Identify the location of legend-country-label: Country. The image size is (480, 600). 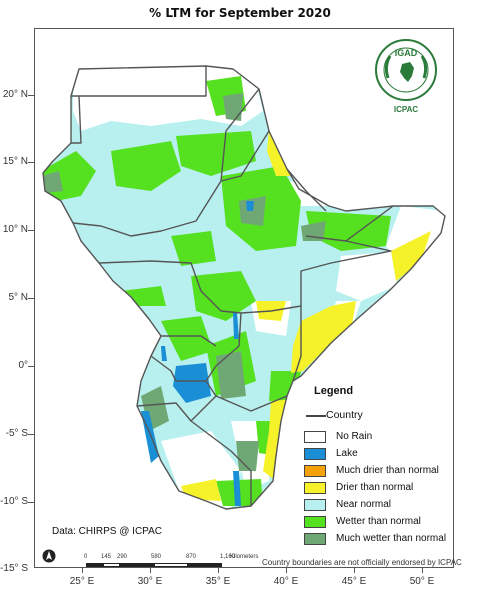
(344, 415).